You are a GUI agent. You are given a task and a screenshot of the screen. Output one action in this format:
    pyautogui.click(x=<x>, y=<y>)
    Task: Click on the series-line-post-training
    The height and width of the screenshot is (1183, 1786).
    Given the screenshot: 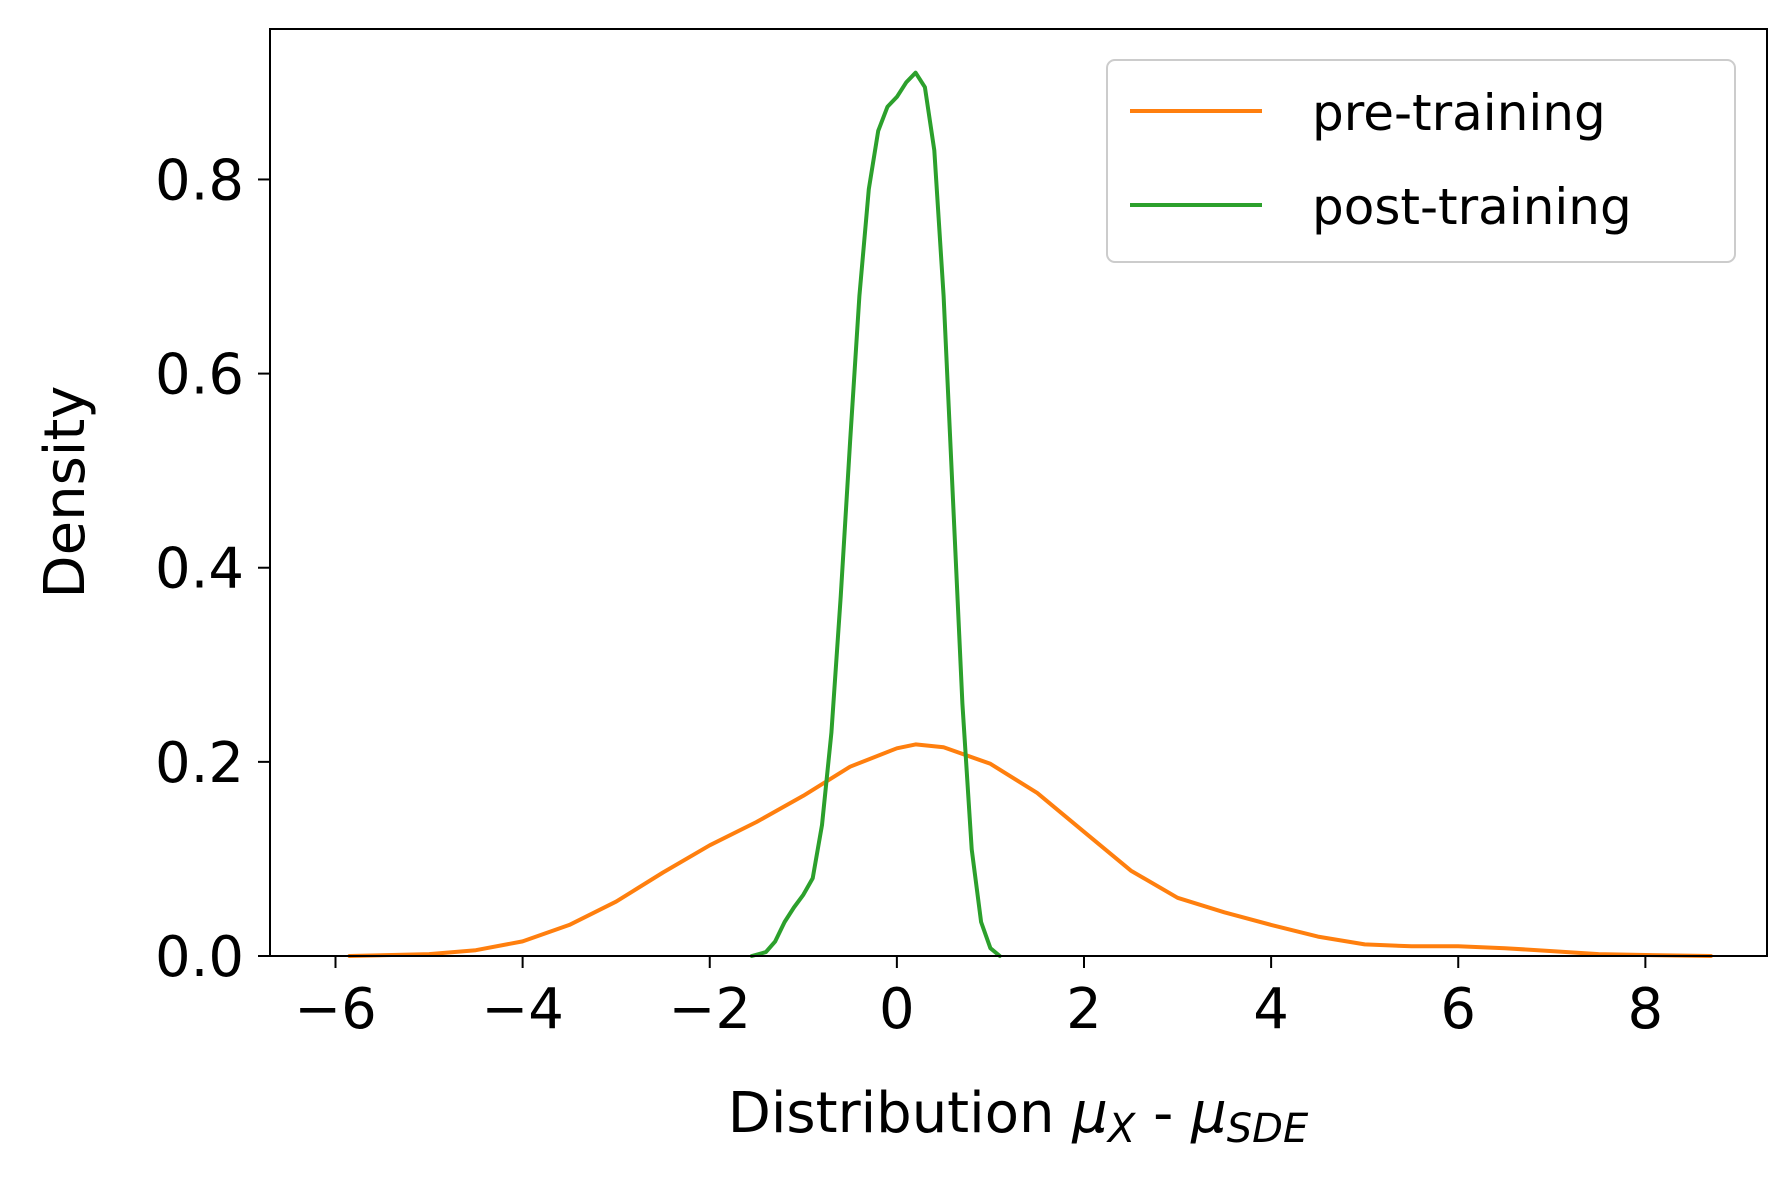 What is the action you would take?
    pyautogui.click(x=875, y=514)
    